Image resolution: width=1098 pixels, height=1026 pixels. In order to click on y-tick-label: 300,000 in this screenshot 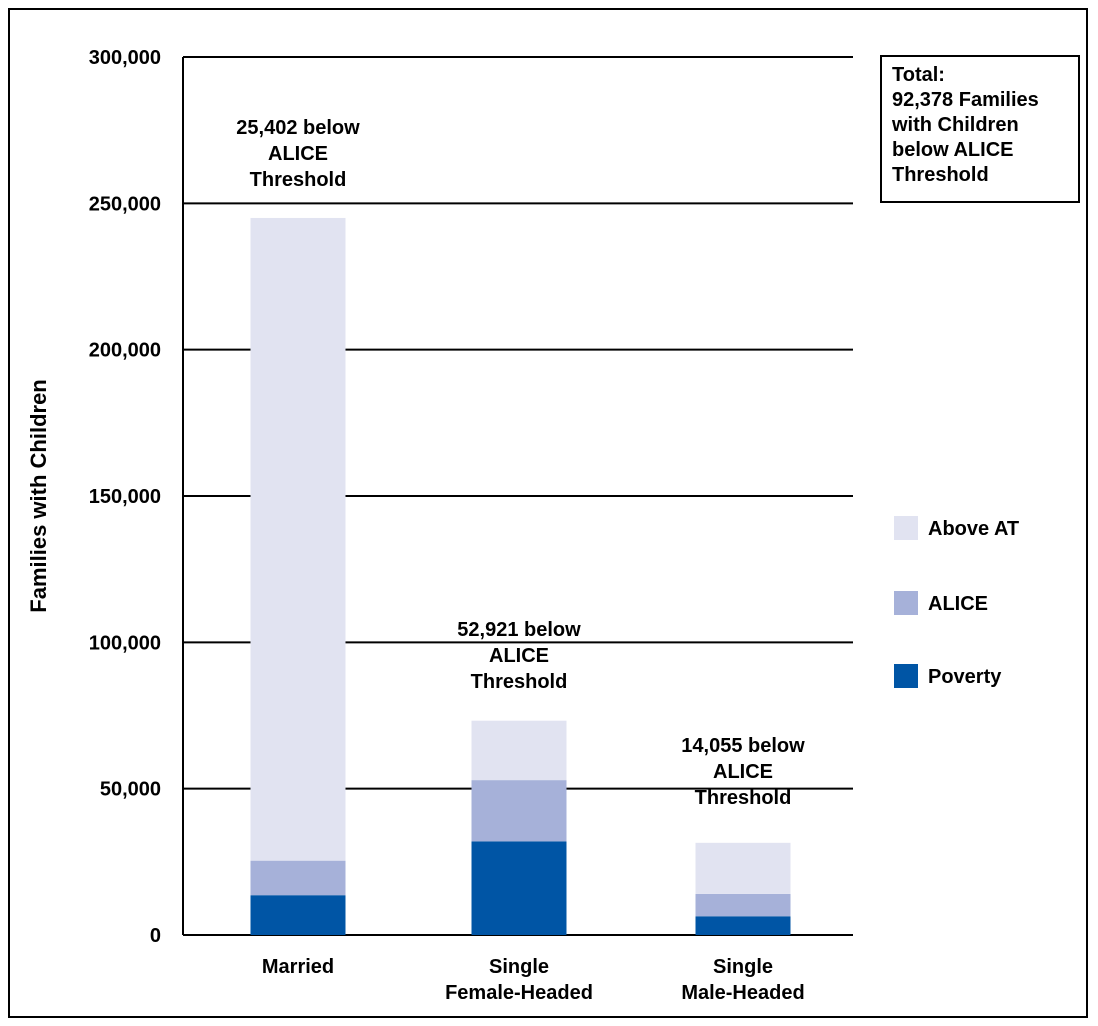, I will do `click(125, 58)`.